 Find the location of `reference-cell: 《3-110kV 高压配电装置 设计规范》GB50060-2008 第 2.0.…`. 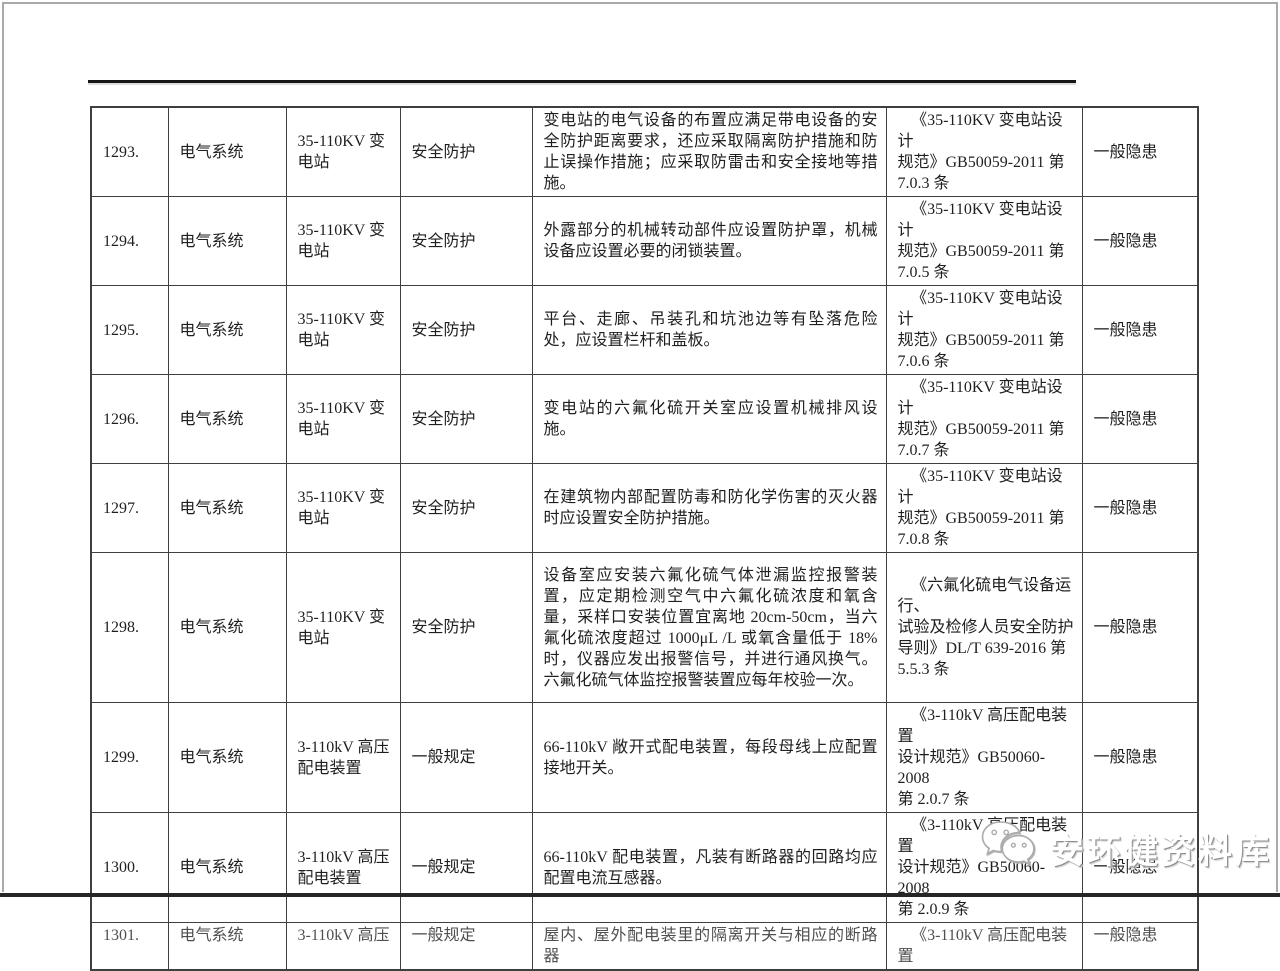

reference-cell: 《3-110kV 高压配电装置 设计规范》GB50060-2008 第 2.0.… is located at coordinates (984, 757).